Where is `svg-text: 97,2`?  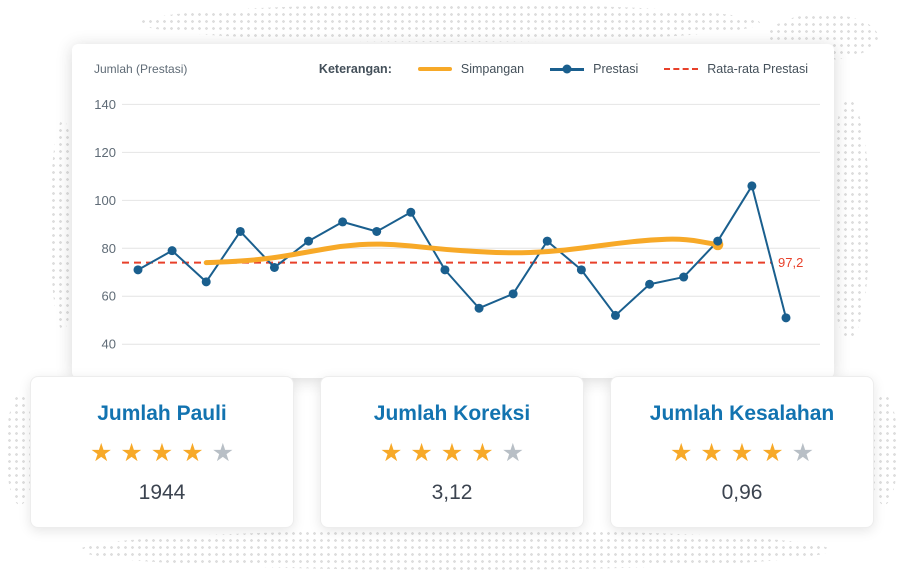
svg-text: 97,2 is located at coordinates (790, 262).